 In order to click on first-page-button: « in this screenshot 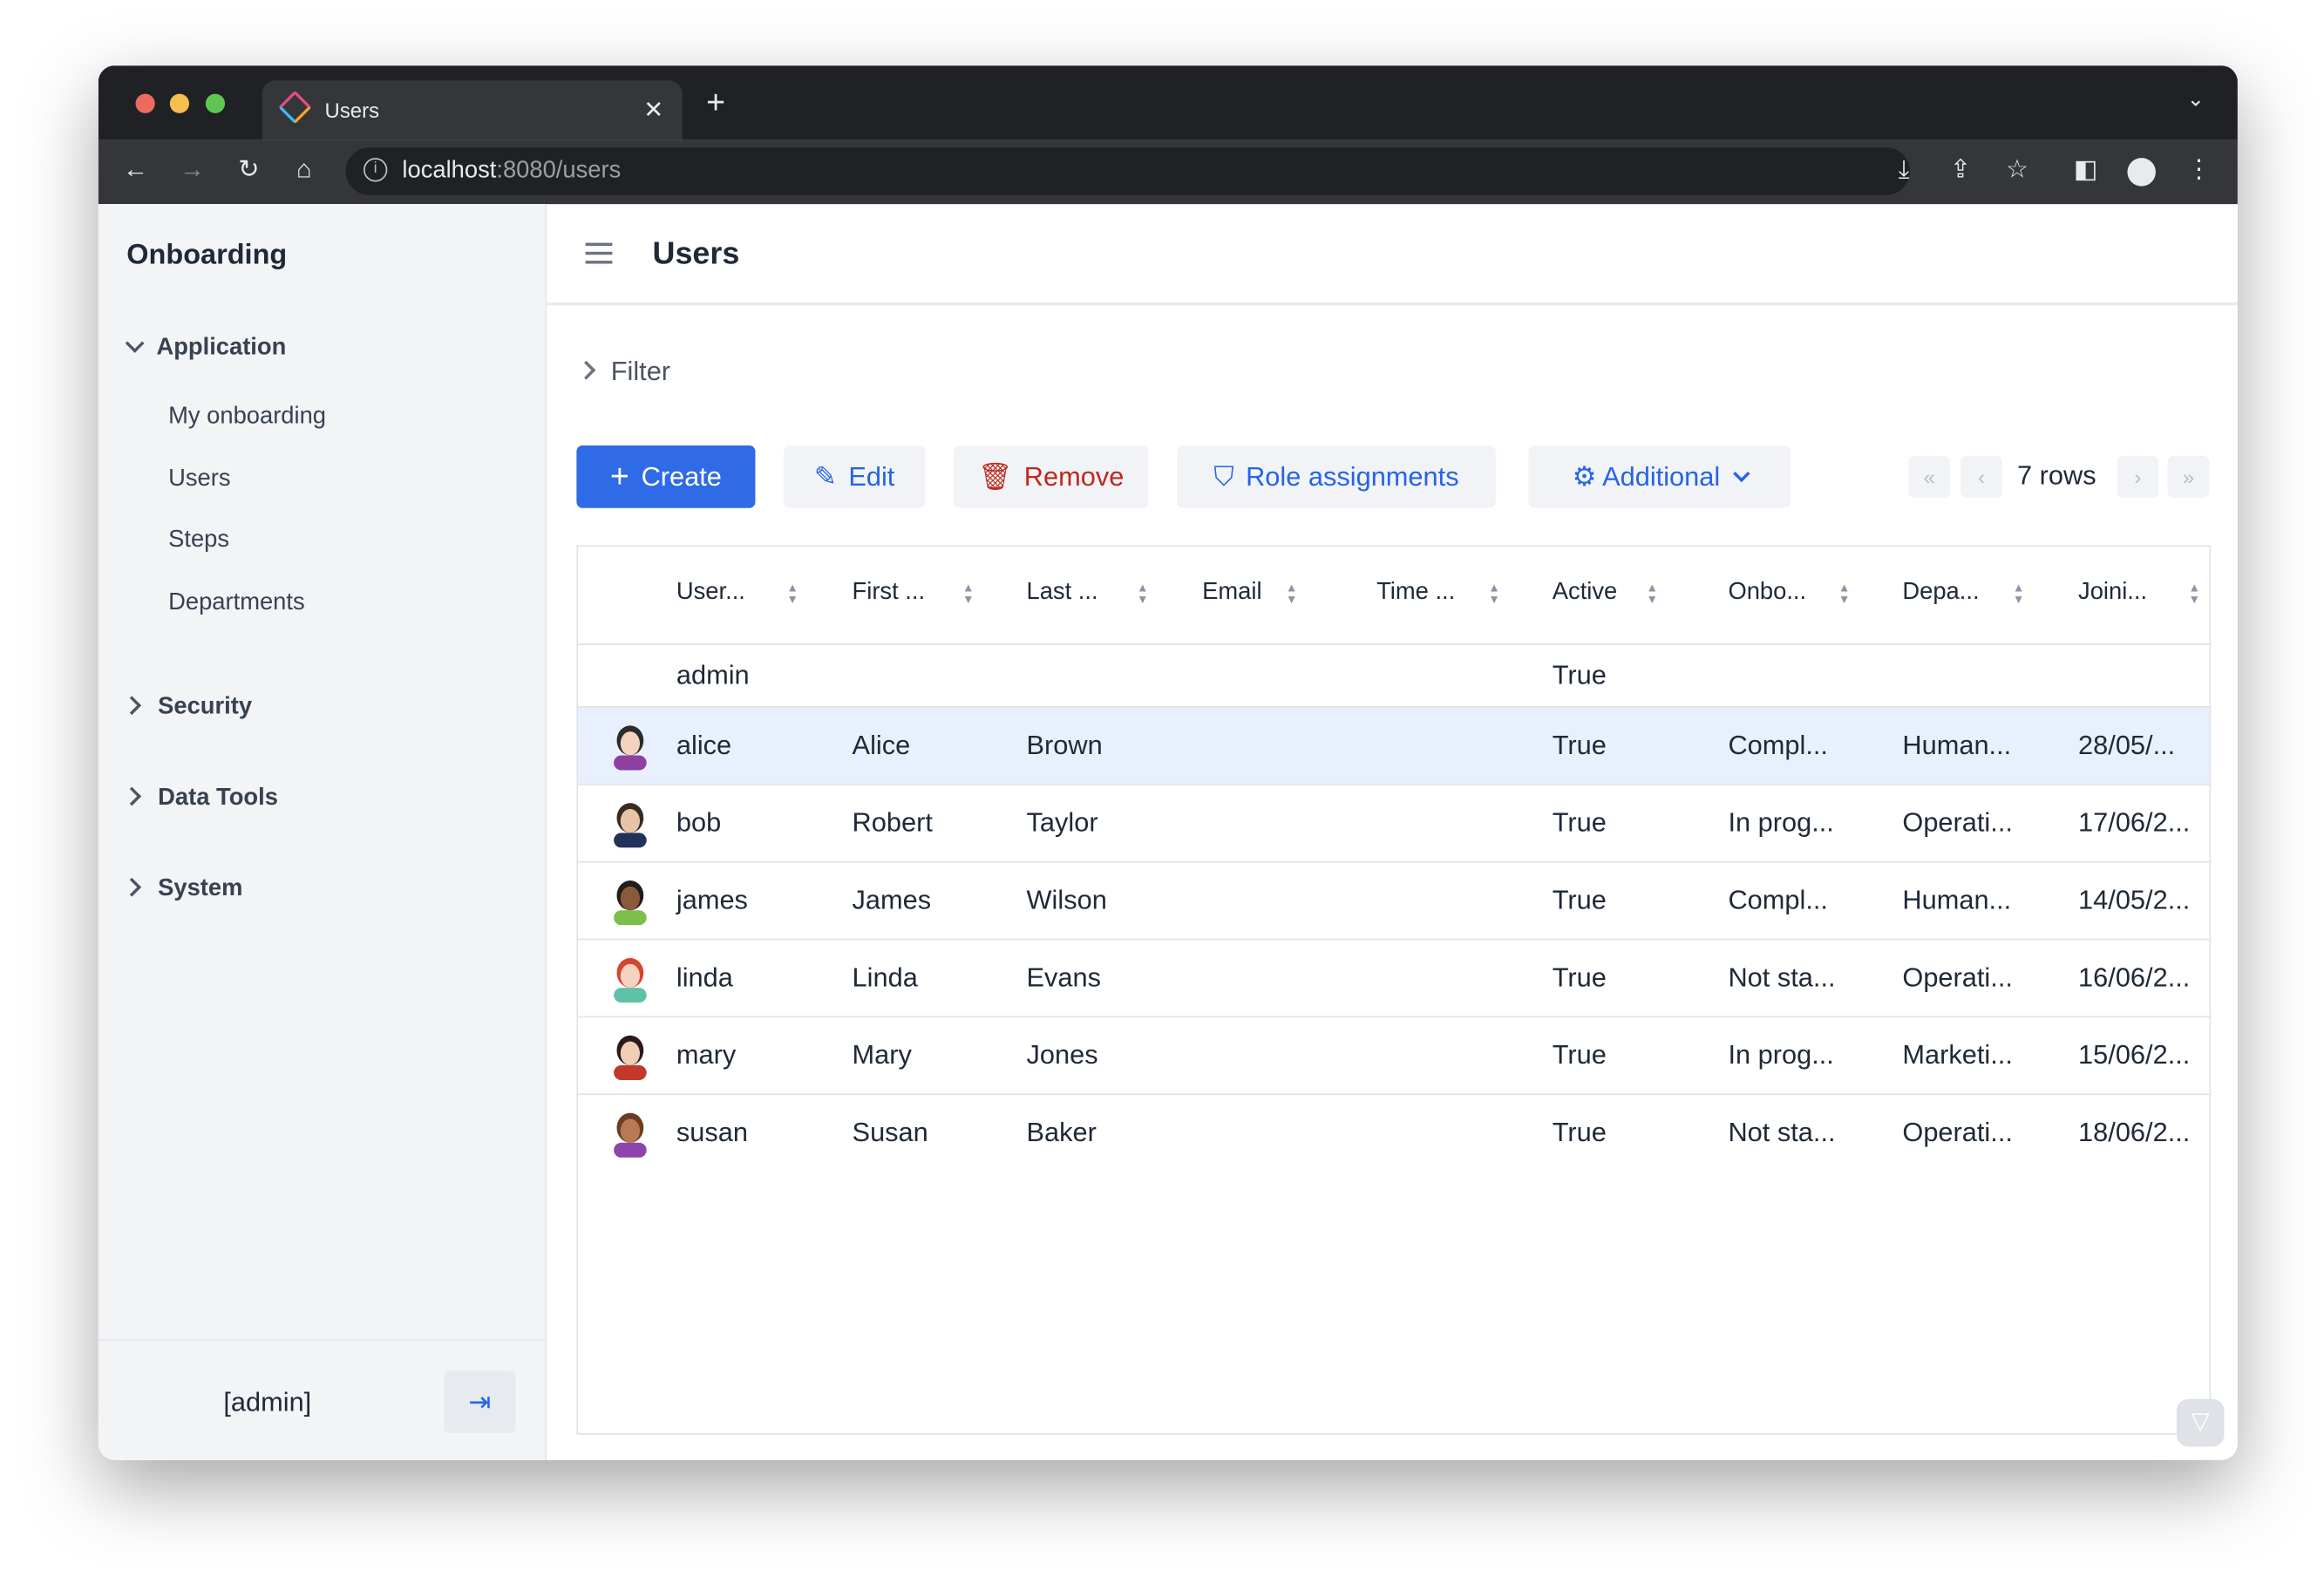, I will do `click(1929, 476)`.